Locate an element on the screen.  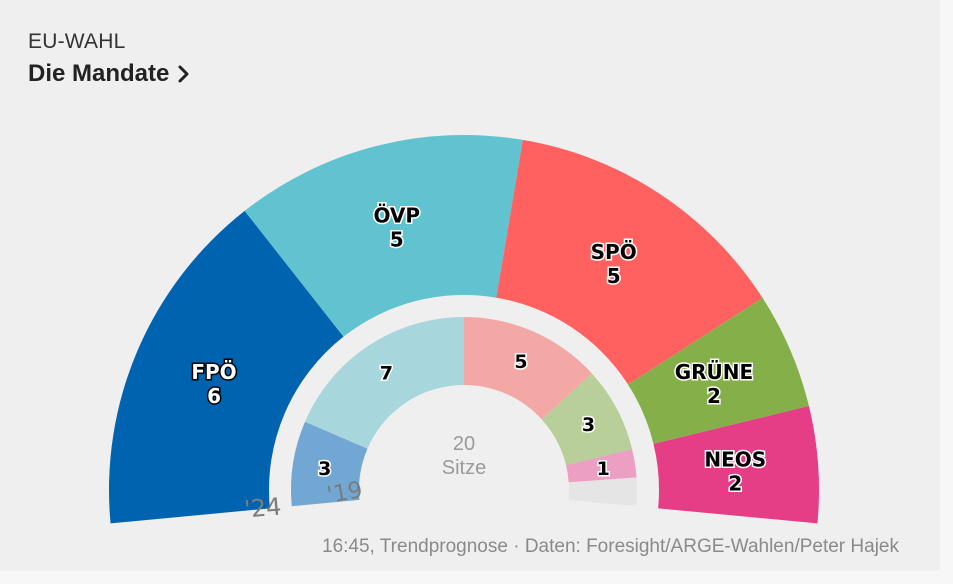
neos-party-label: NEOS is located at coordinates (735, 459).